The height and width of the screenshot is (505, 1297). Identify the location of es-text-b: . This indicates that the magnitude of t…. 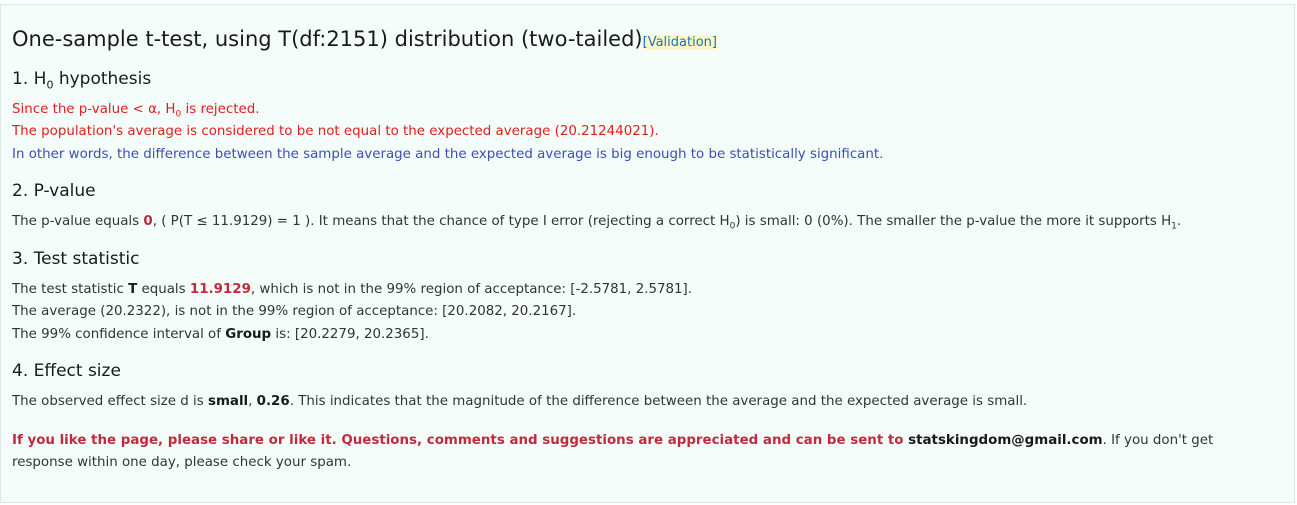
(658, 401).